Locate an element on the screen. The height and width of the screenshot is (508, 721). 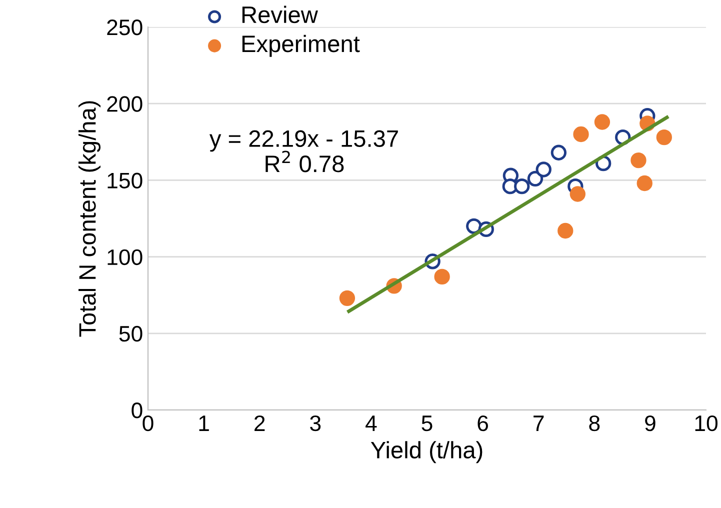
x-tick-label: 7 is located at coordinates (539, 423).